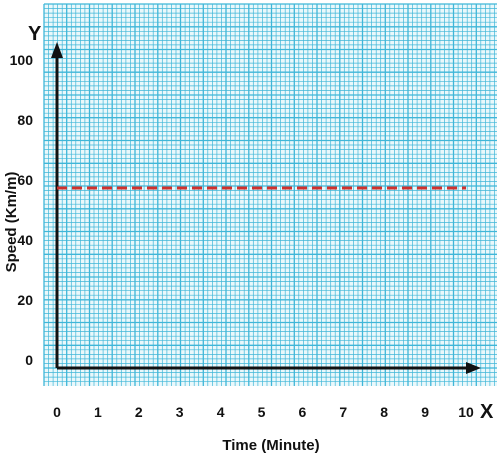  What do you see at coordinates (270, 445) in the screenshot?
I see `x-axis-title: Time (Minute)` at bounding box center [270, 445].